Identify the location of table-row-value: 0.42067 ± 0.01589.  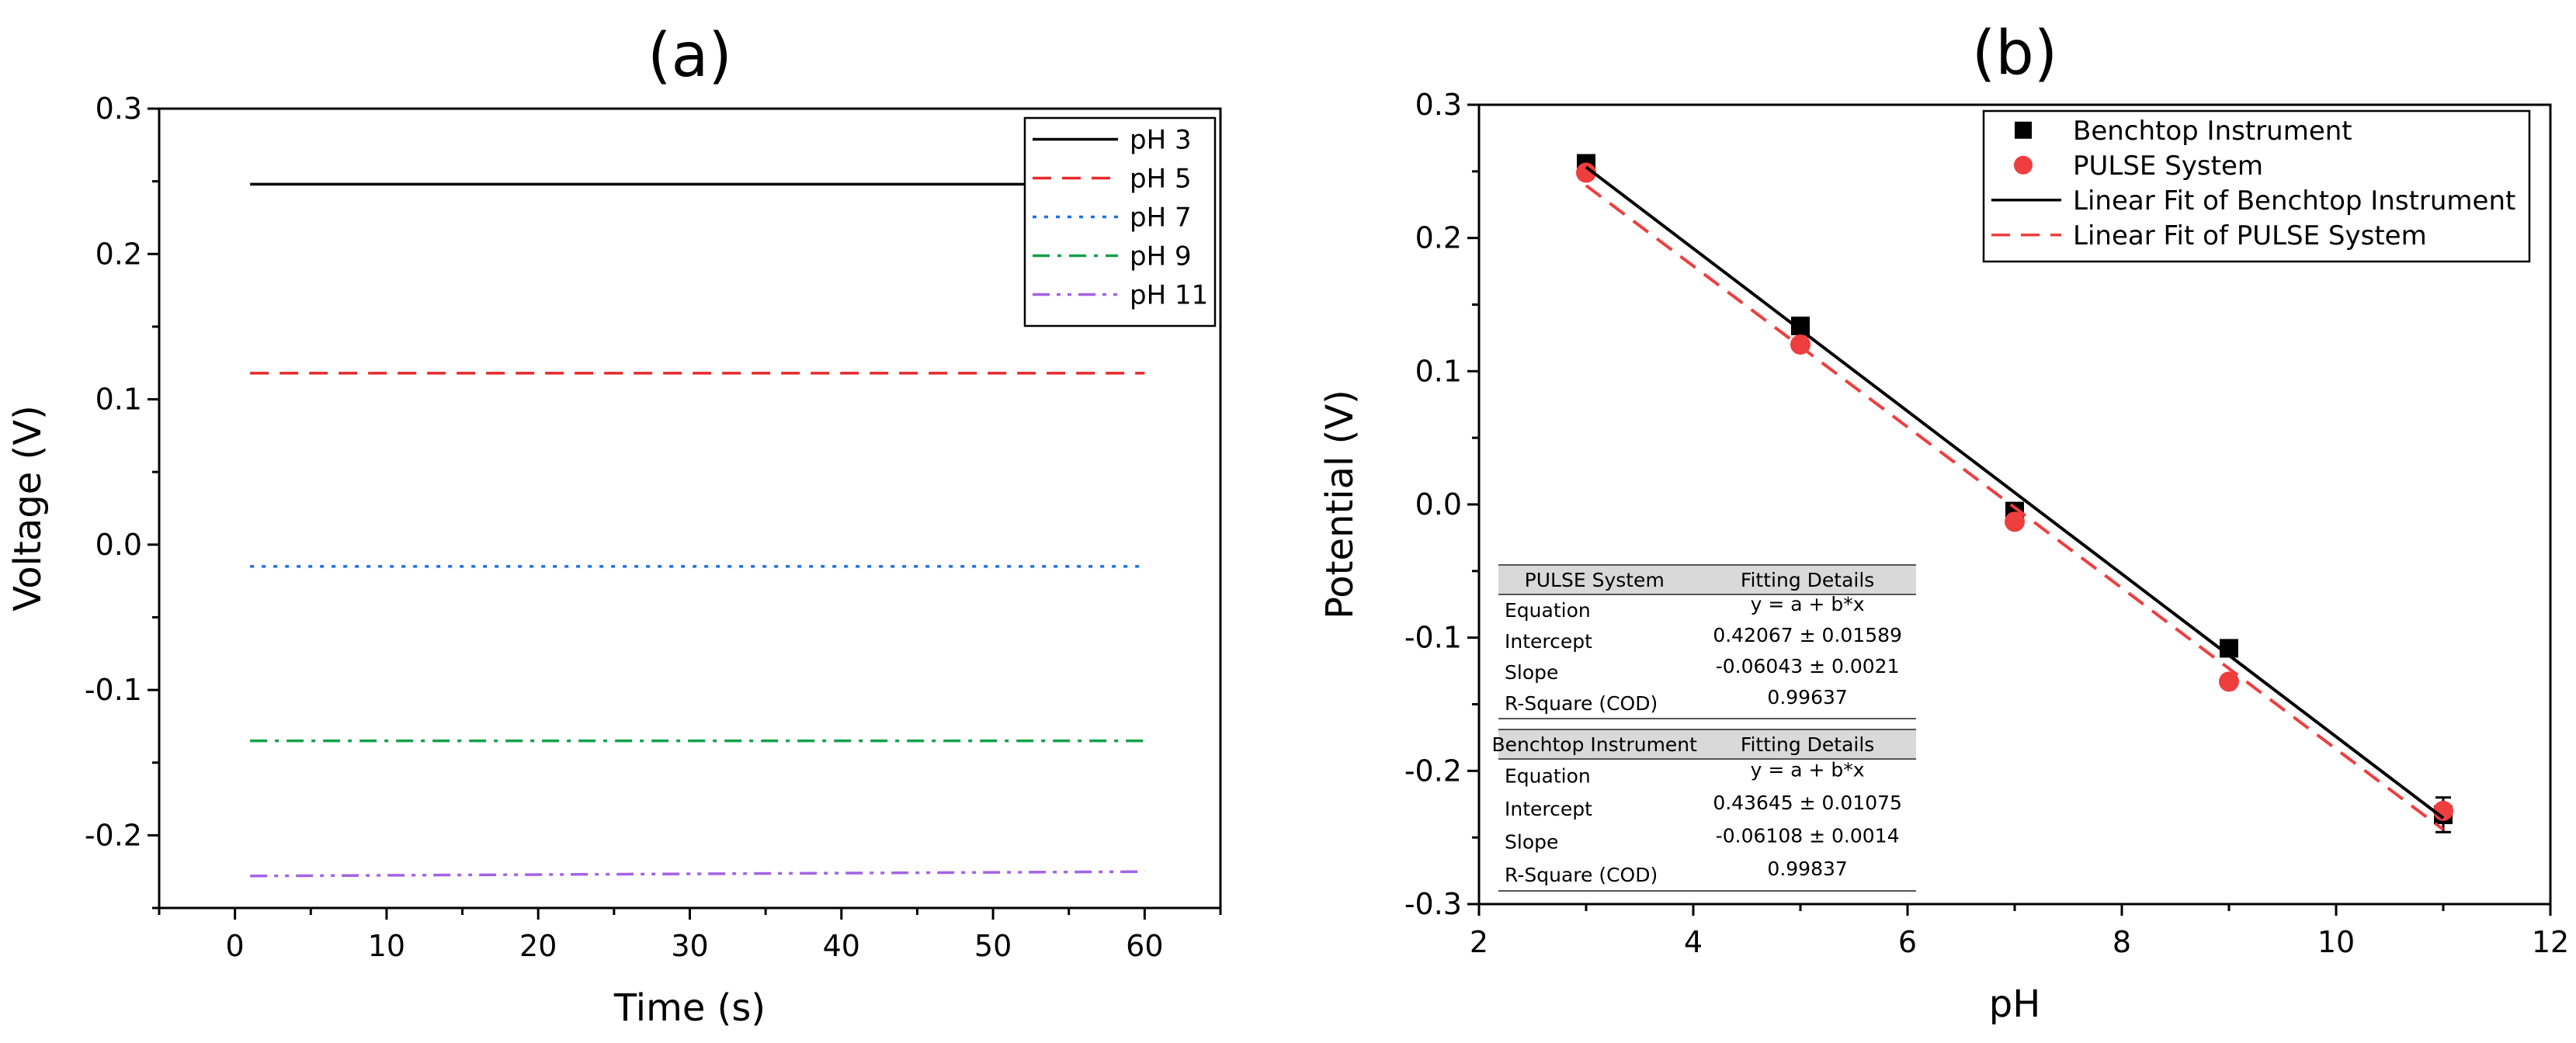
(1807, 635).